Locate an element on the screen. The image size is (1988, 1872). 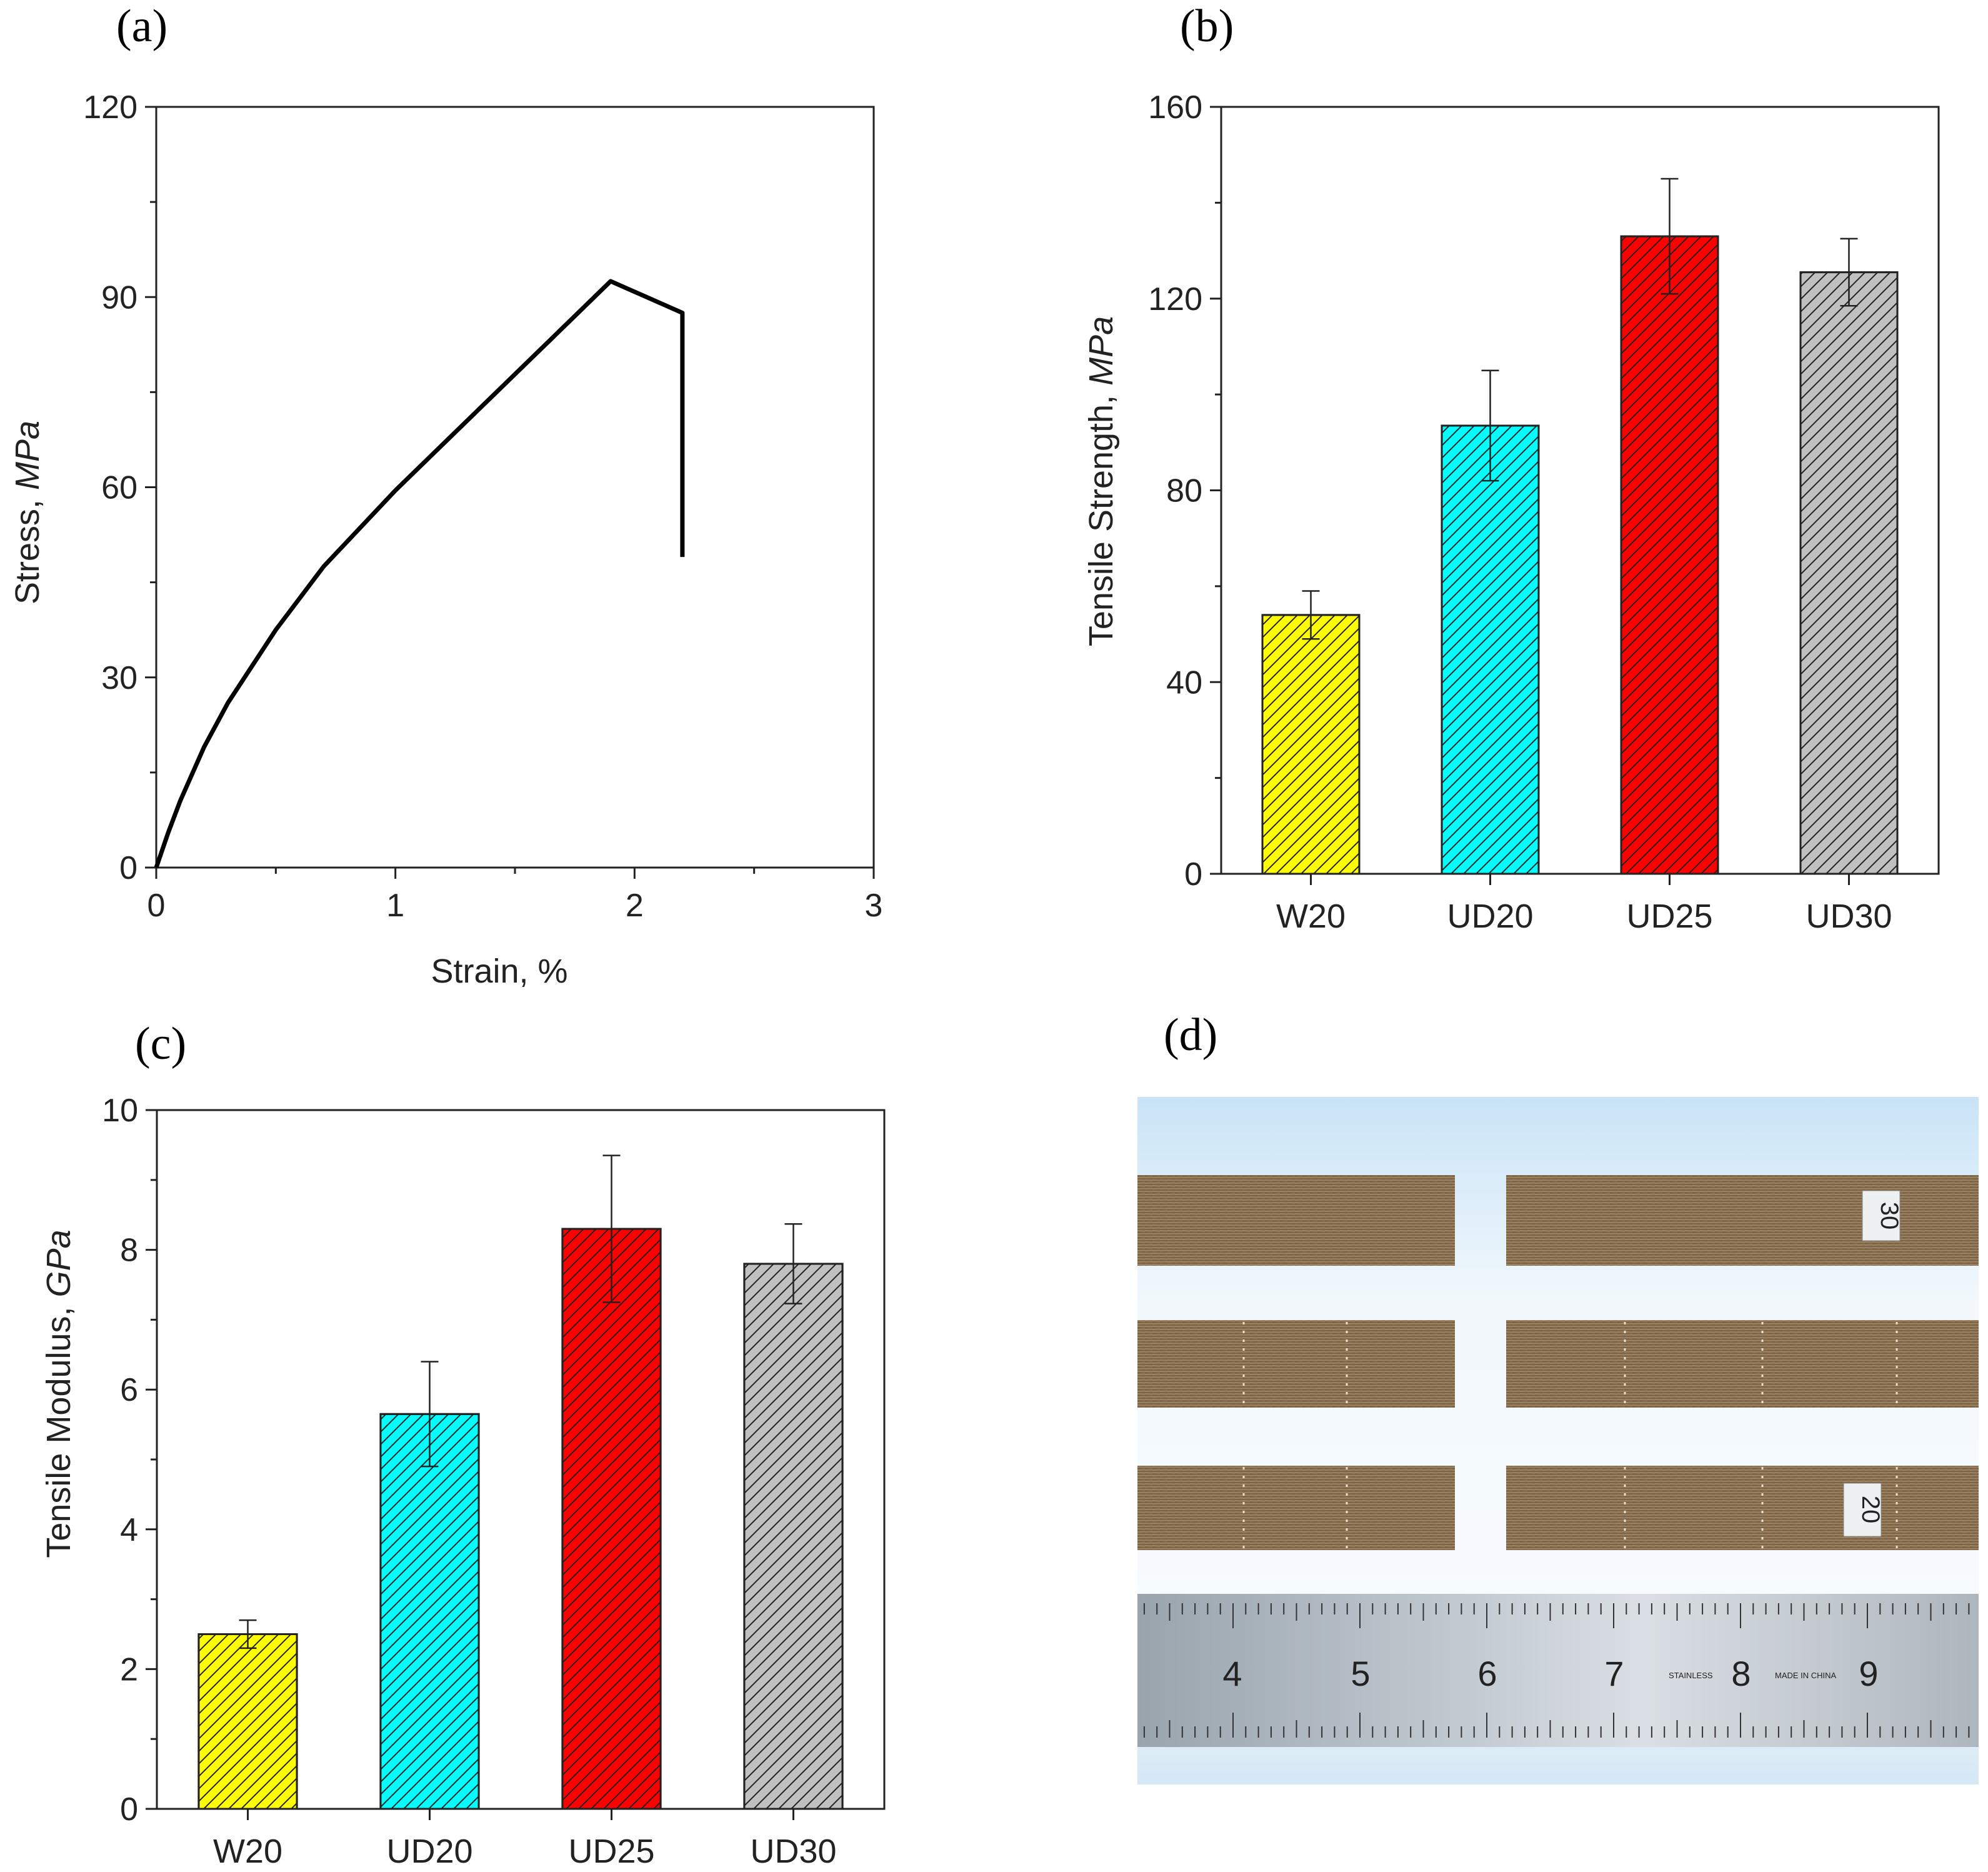
c-y-tick-label: 8 is located at coordinates (129, 1251).